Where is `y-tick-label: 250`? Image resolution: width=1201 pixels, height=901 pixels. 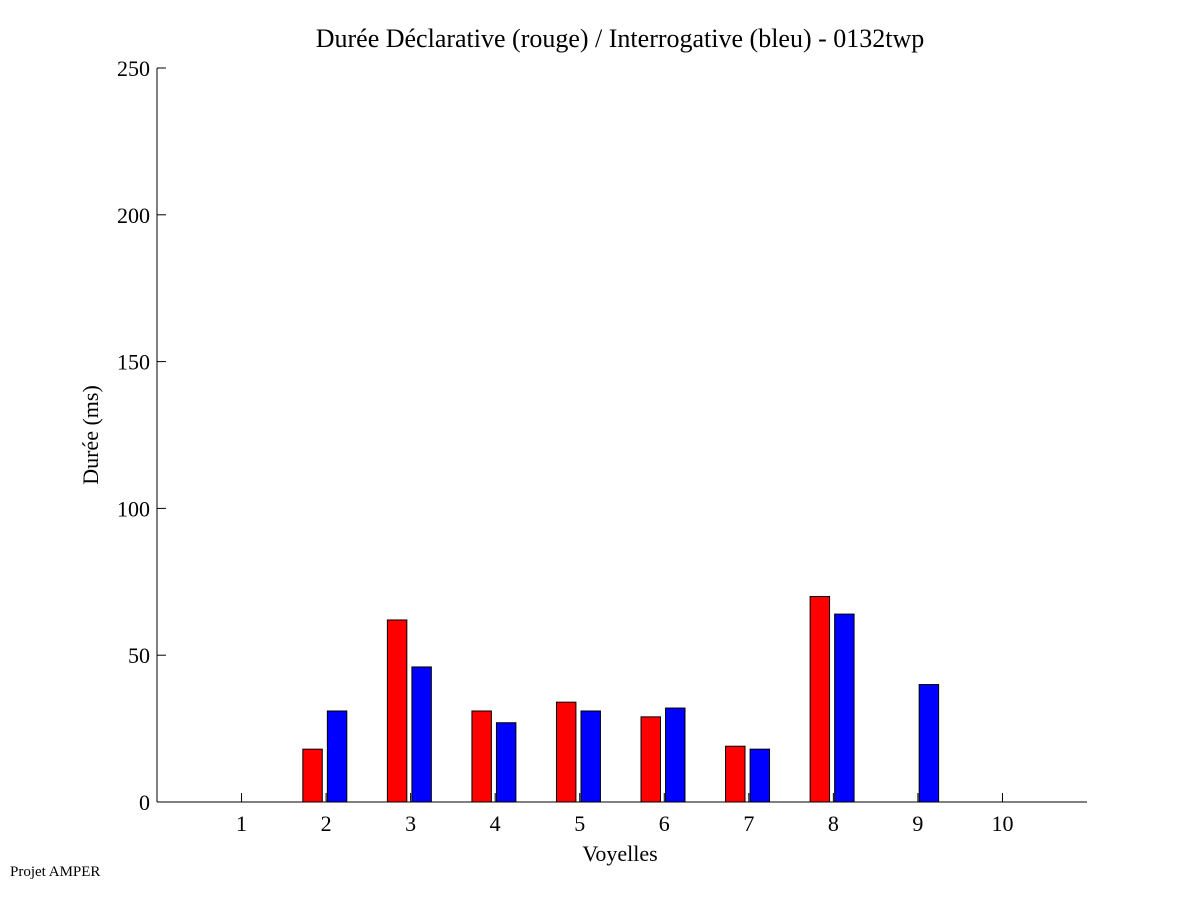 y-tick-label: 250 is located at coordinates (133, 68).